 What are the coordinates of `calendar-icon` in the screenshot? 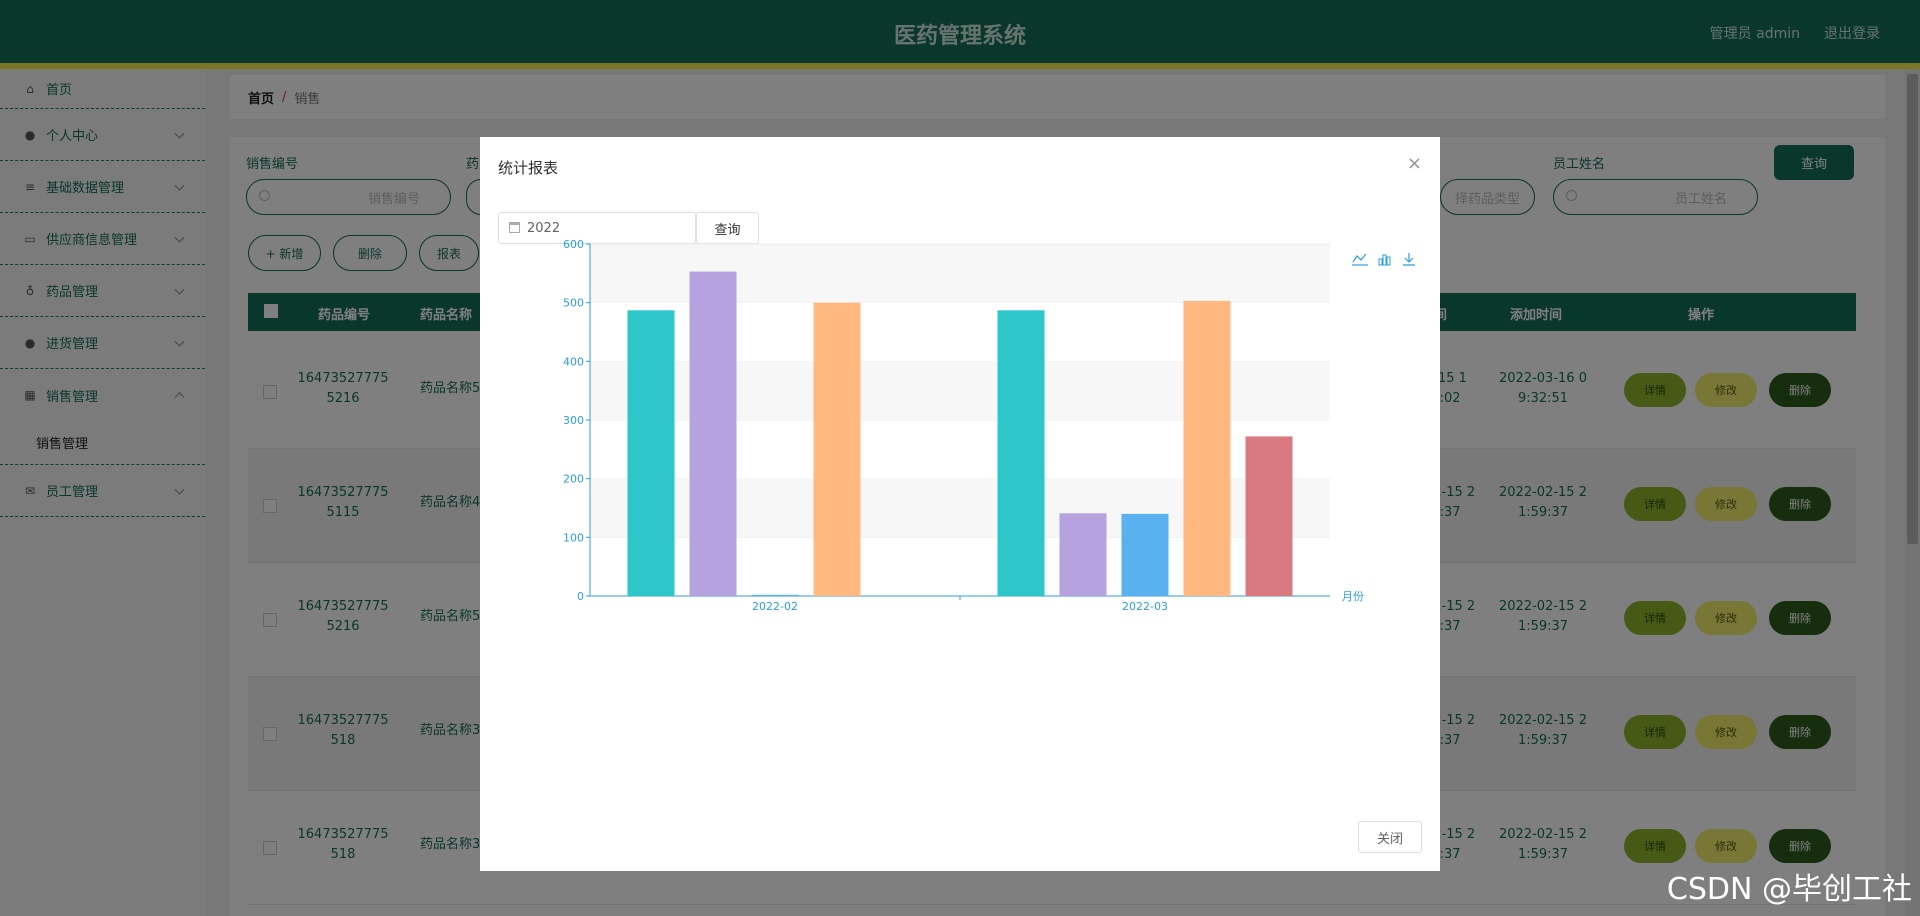 It's located at (514, 227).